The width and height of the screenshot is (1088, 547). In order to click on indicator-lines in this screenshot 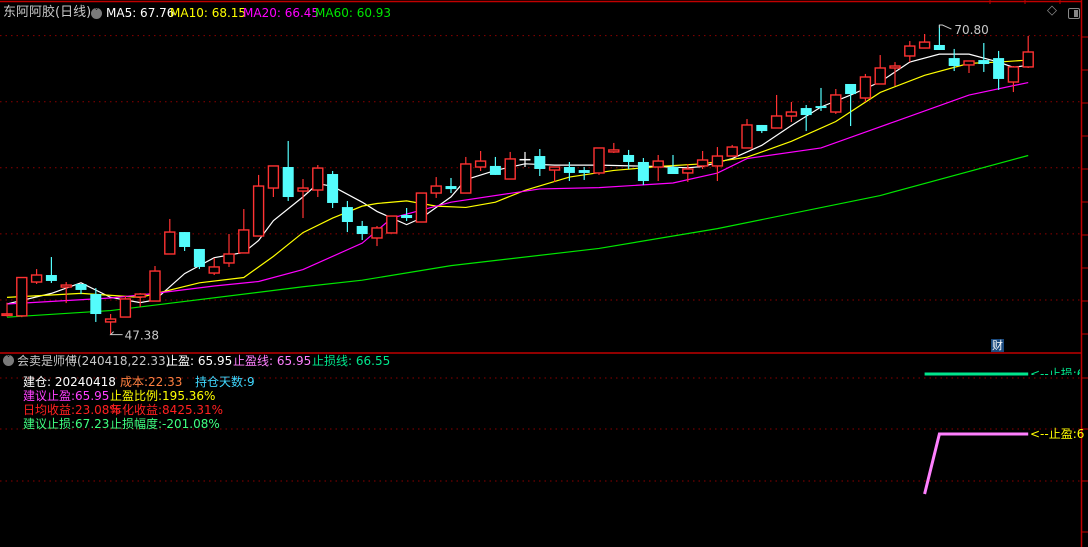, I will do `click(976, 433)`.